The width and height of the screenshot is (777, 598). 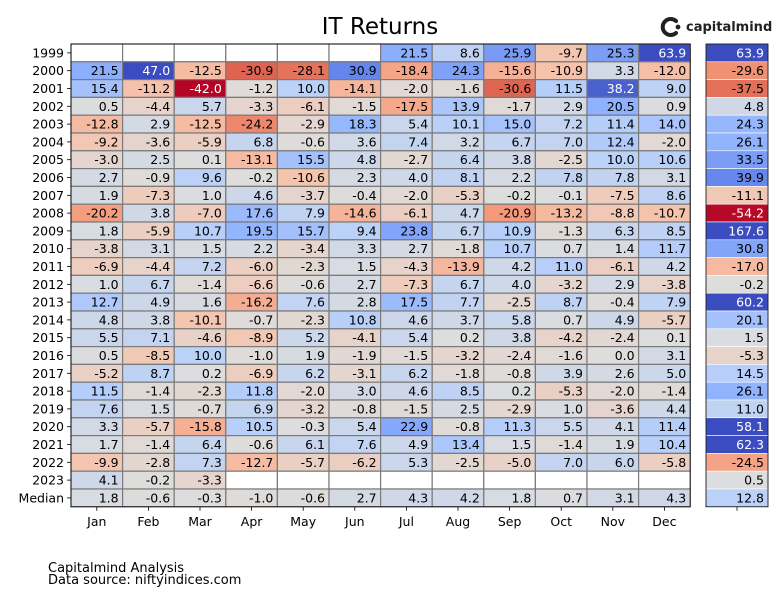 I want to click on cell-value-label: 21.5, so click(x=105, y=70).